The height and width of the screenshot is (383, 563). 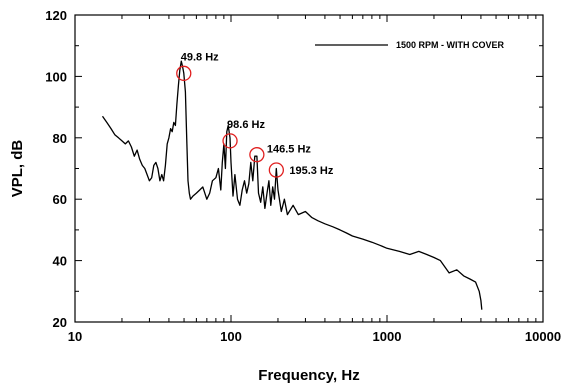 I want to click on peak-label: 98.6 Hz, so click(x=246, y=125).